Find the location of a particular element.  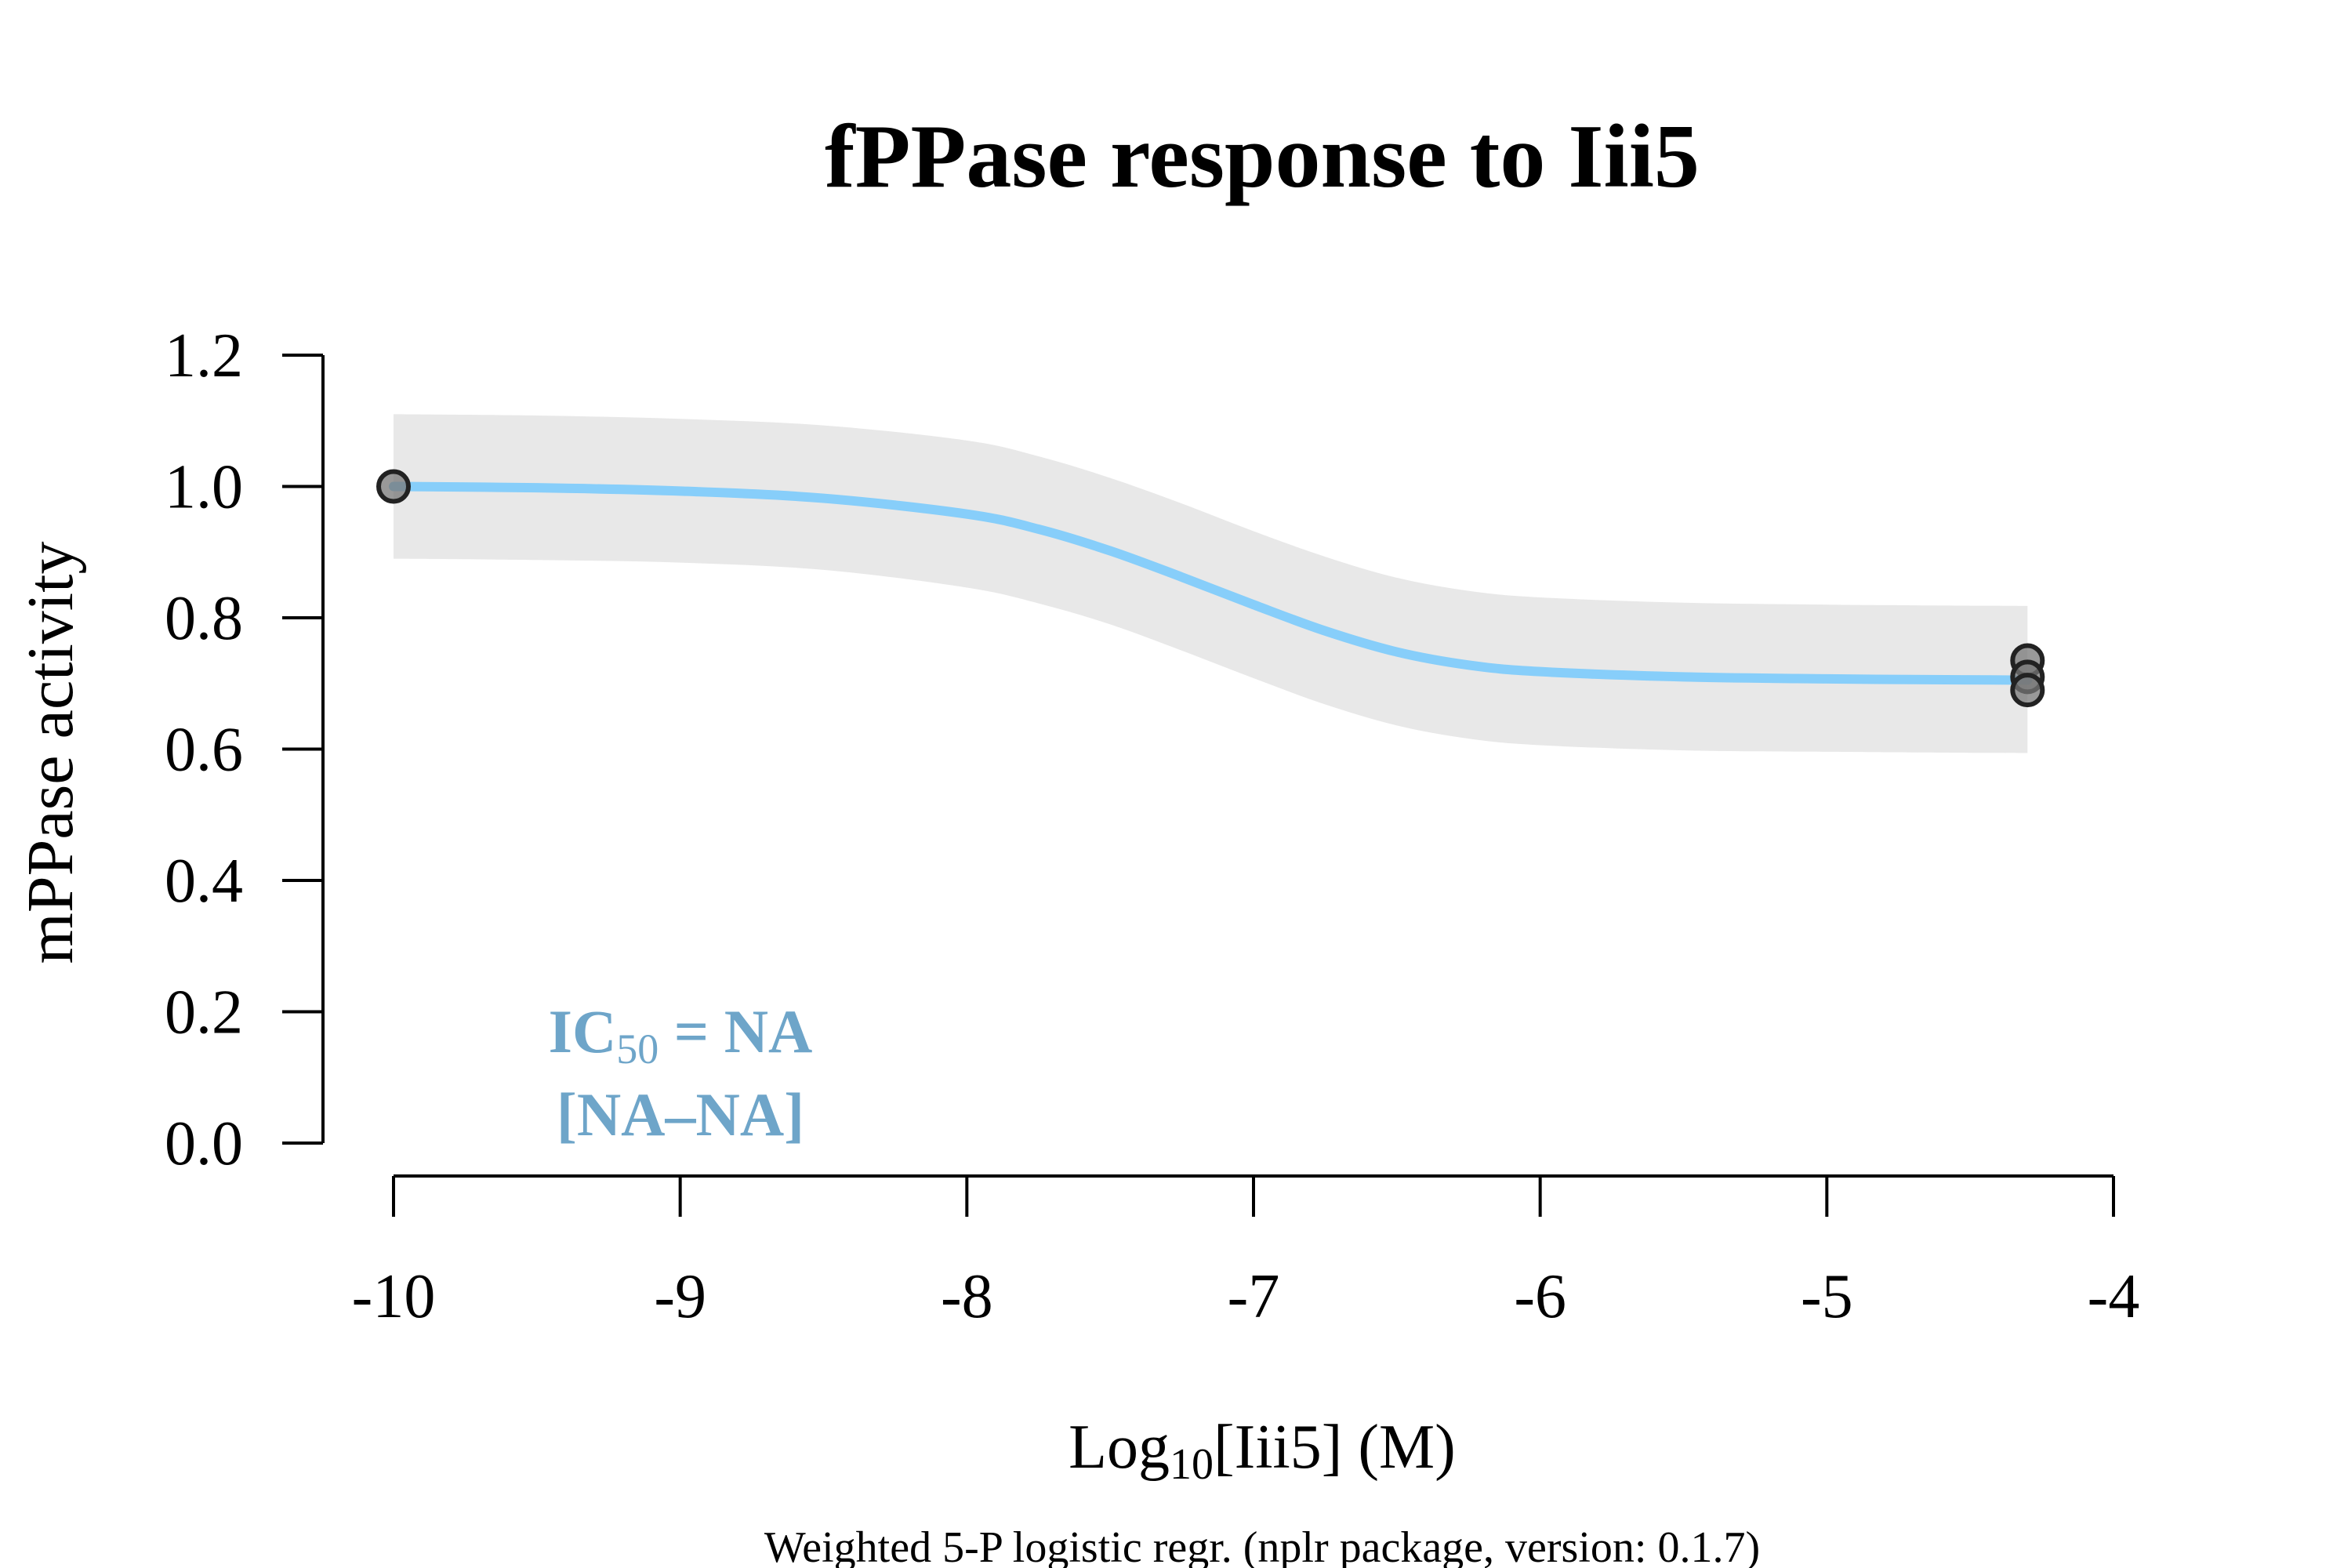

x-axis-label-subscript: 10 is located at coordinates (1192, 1464).